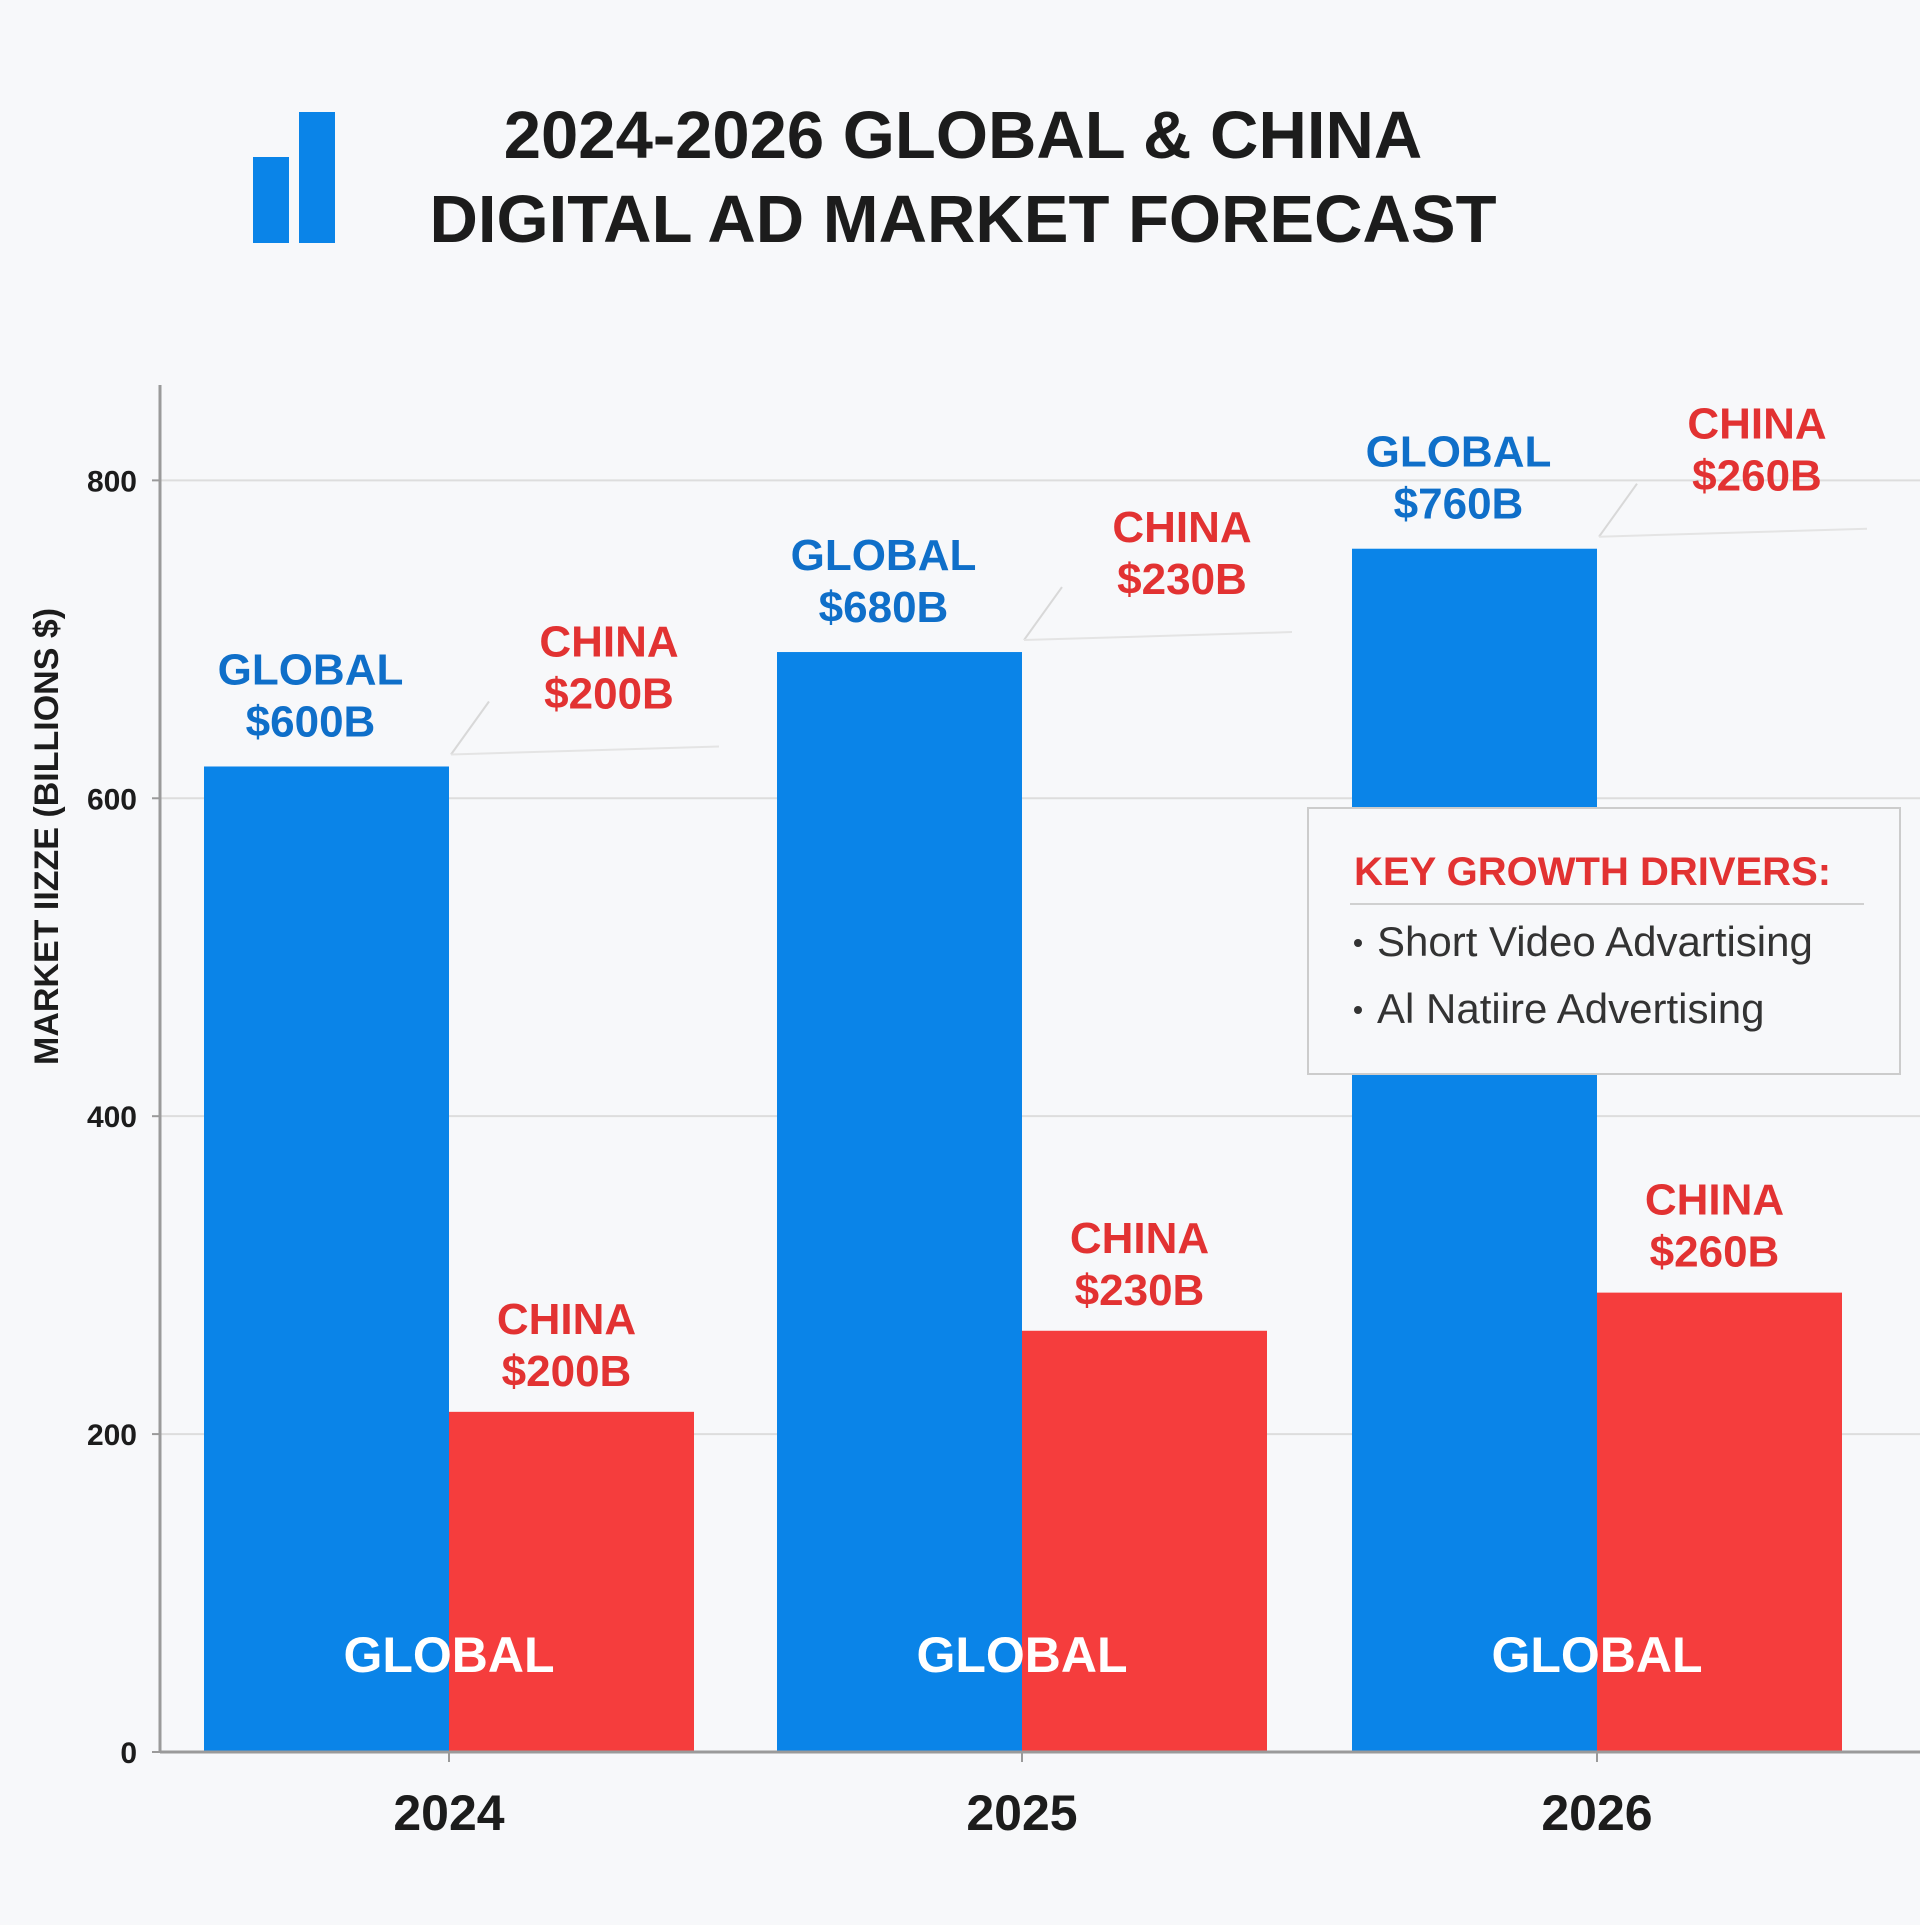  Describe the element at coordinates (112, 799) in the screenshot. I see `y-tick-label: 600` at that location.